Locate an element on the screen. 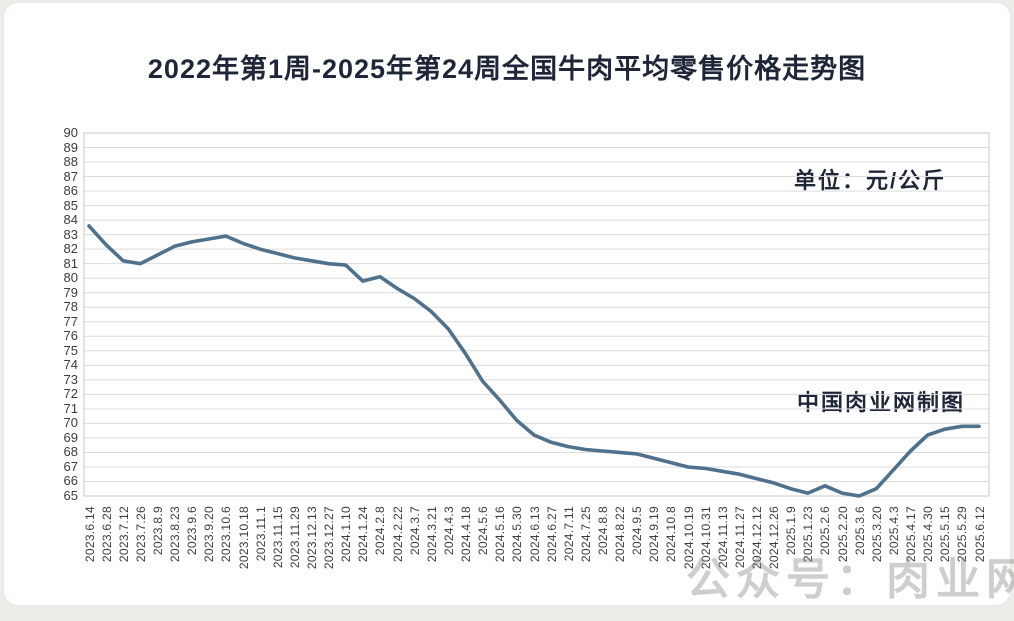 The height and width of the screenshot is (621, 1014). x-tick-label: 2023.11.15 is located at coordinates (277, 537).